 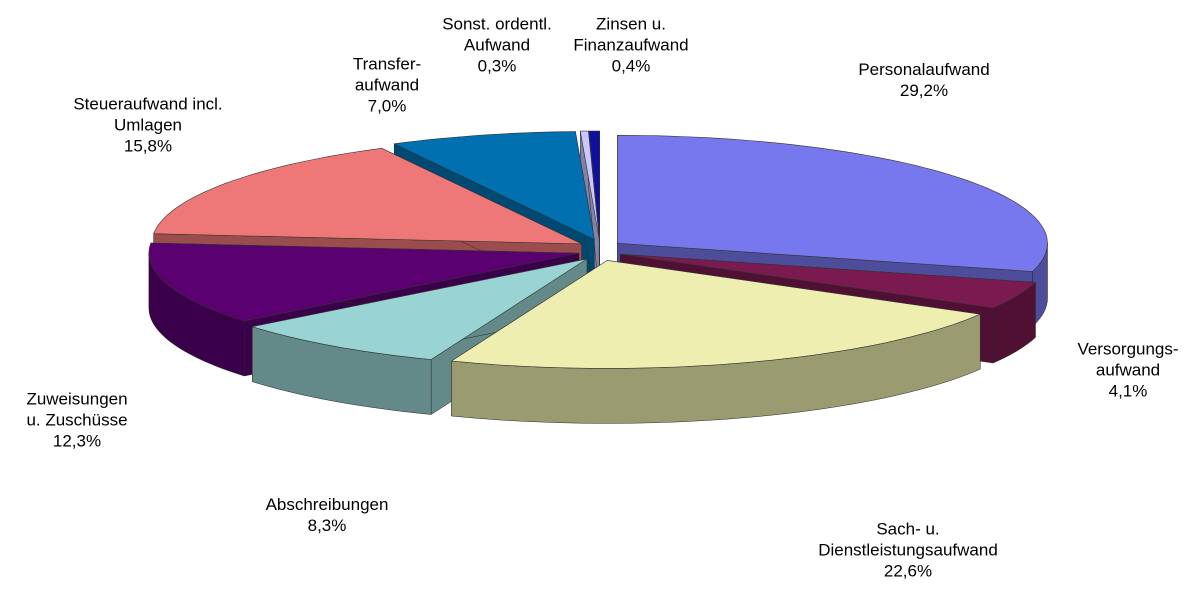 What do you see at coordinates (924, 90) in the screenshot?
I see `value-label: 29,2%` at bounding box center [924, 90].